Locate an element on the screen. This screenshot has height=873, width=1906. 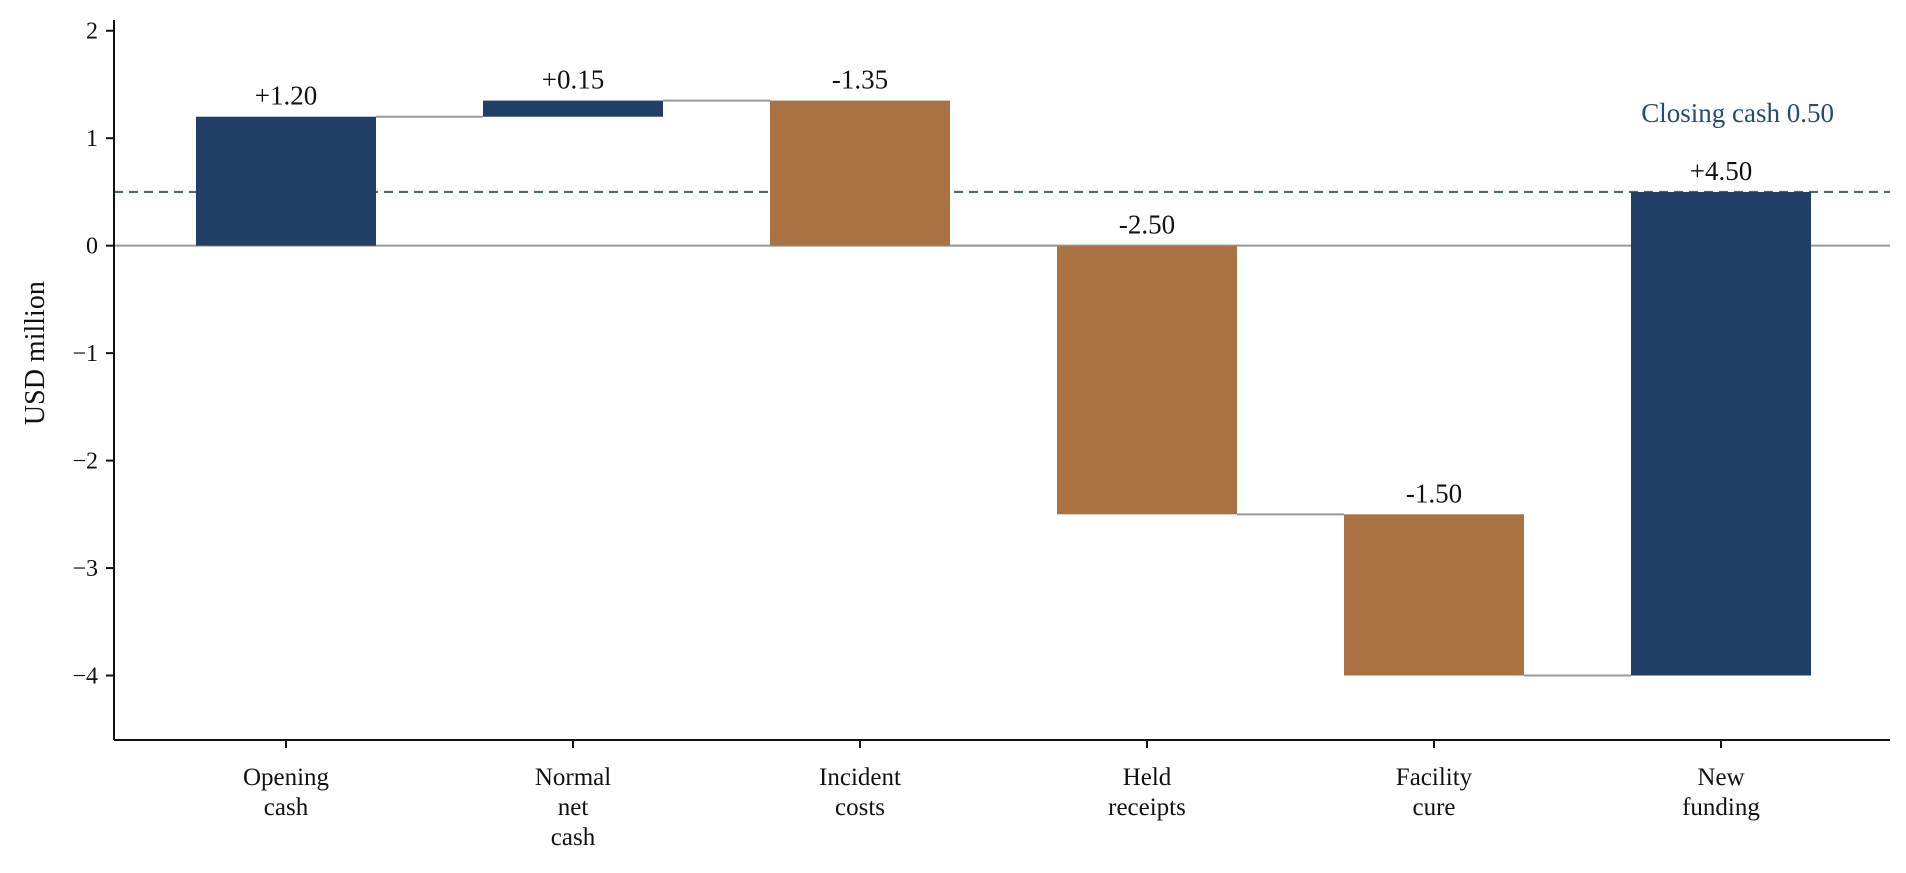
y-tick-label: −2 is located at coordinates (85, 462).